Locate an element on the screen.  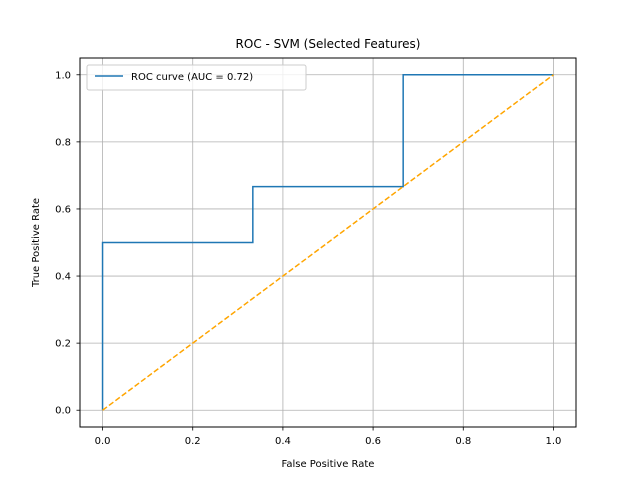
x-tick-label: 0.8 is located at coordinates (463, 441).